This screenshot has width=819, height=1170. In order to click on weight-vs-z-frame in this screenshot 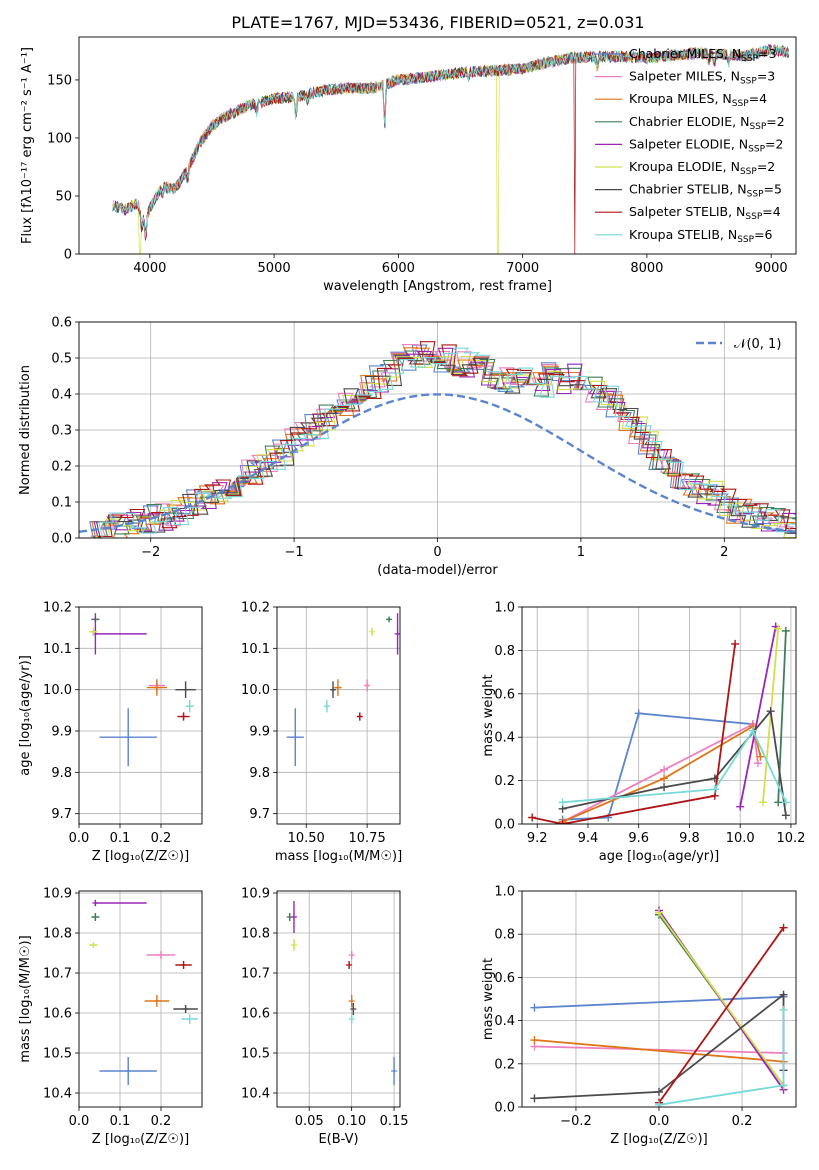, I will do `click(659, 999)`.